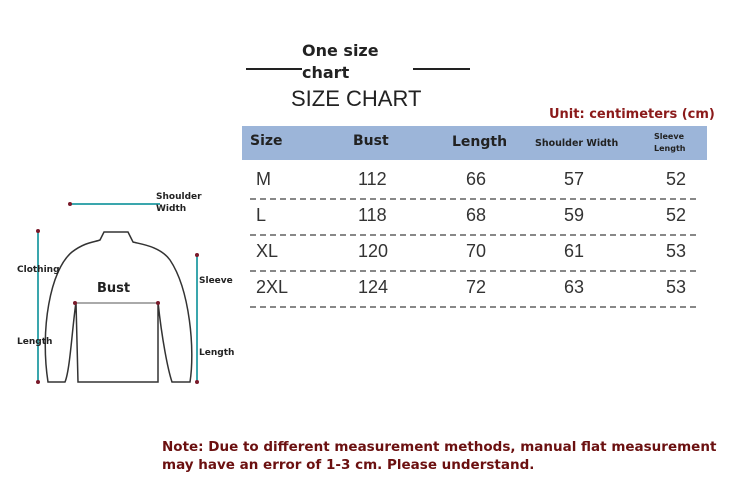 Image resolution: width=750 pixels, height=485 pixels. I want to click on header-bust: Bust, so click(371, 141).